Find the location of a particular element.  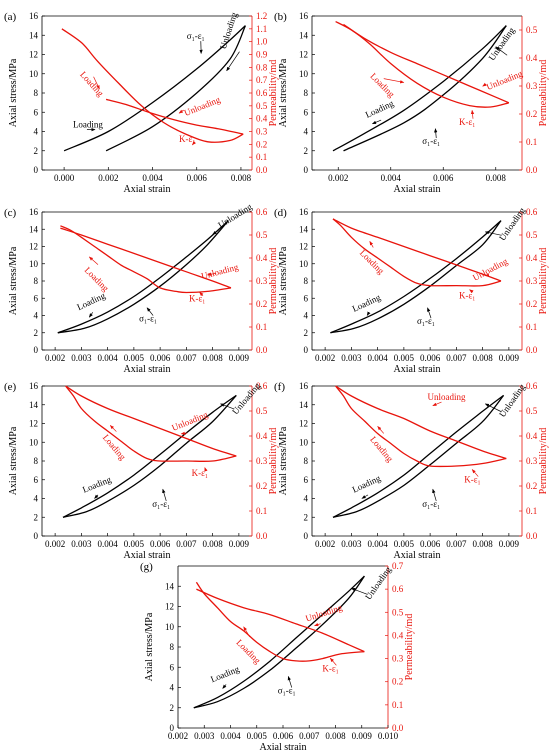

y2-tick-label: 1.0 is located at coordinates (262, 42).